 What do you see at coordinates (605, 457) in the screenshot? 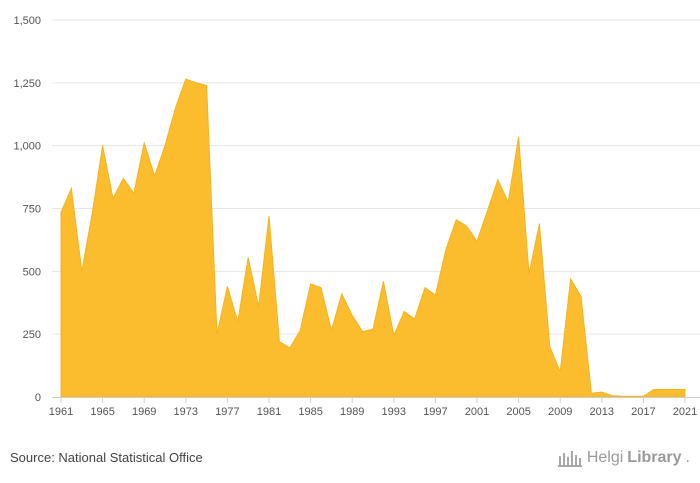
I see `brand-name-helgi: Helgi` at bounding box center [605, 457].